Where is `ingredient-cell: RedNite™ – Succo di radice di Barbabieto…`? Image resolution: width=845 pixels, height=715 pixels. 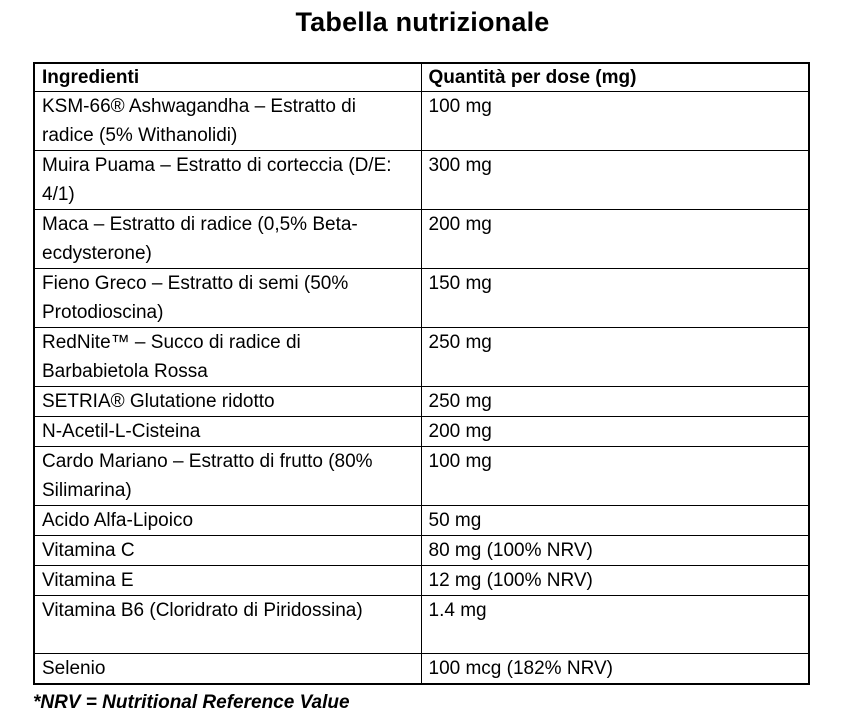
ingredient-cell: RedNite™ – Succo di radice di Barbabieto… is located at coordinates (227, 357).